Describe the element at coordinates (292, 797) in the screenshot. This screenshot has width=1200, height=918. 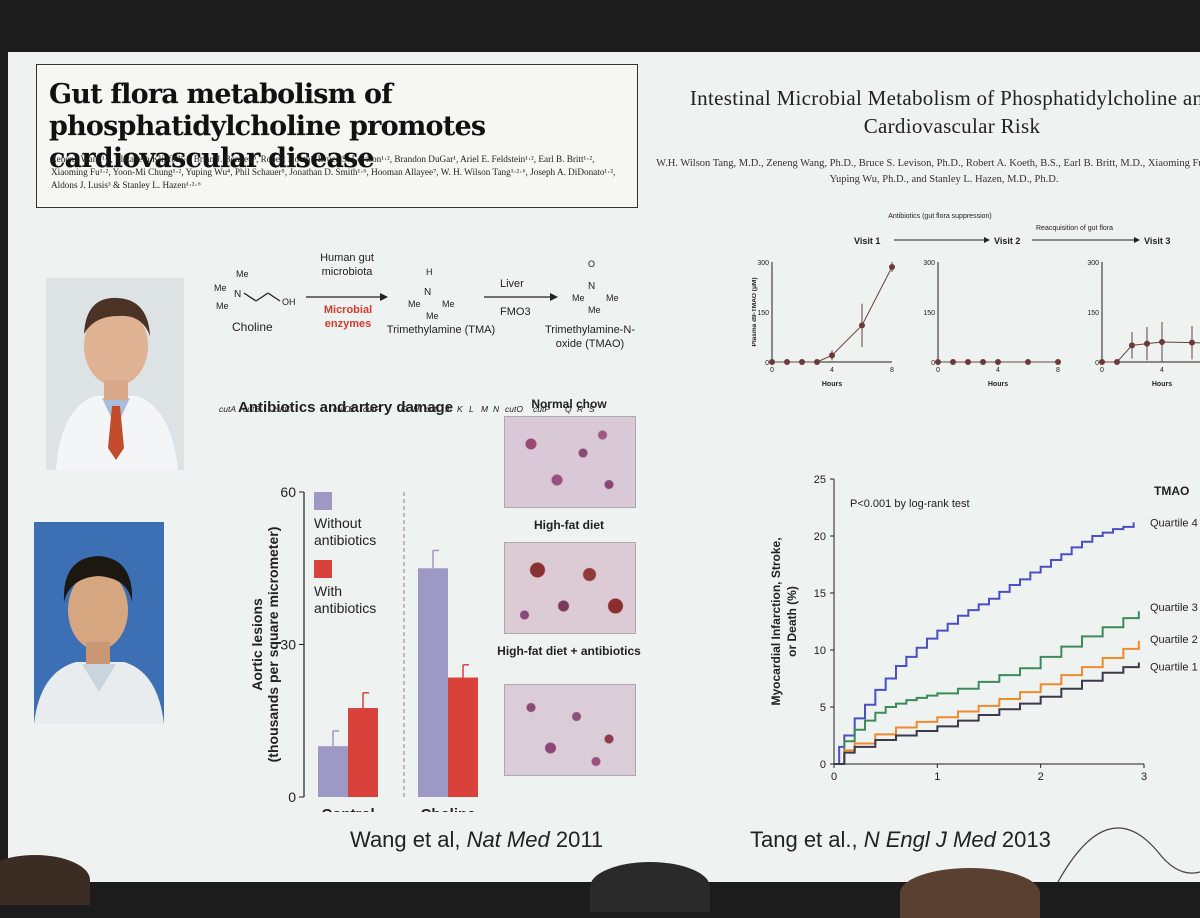
I see `bar-y-tick-label-0: 0` at that location.